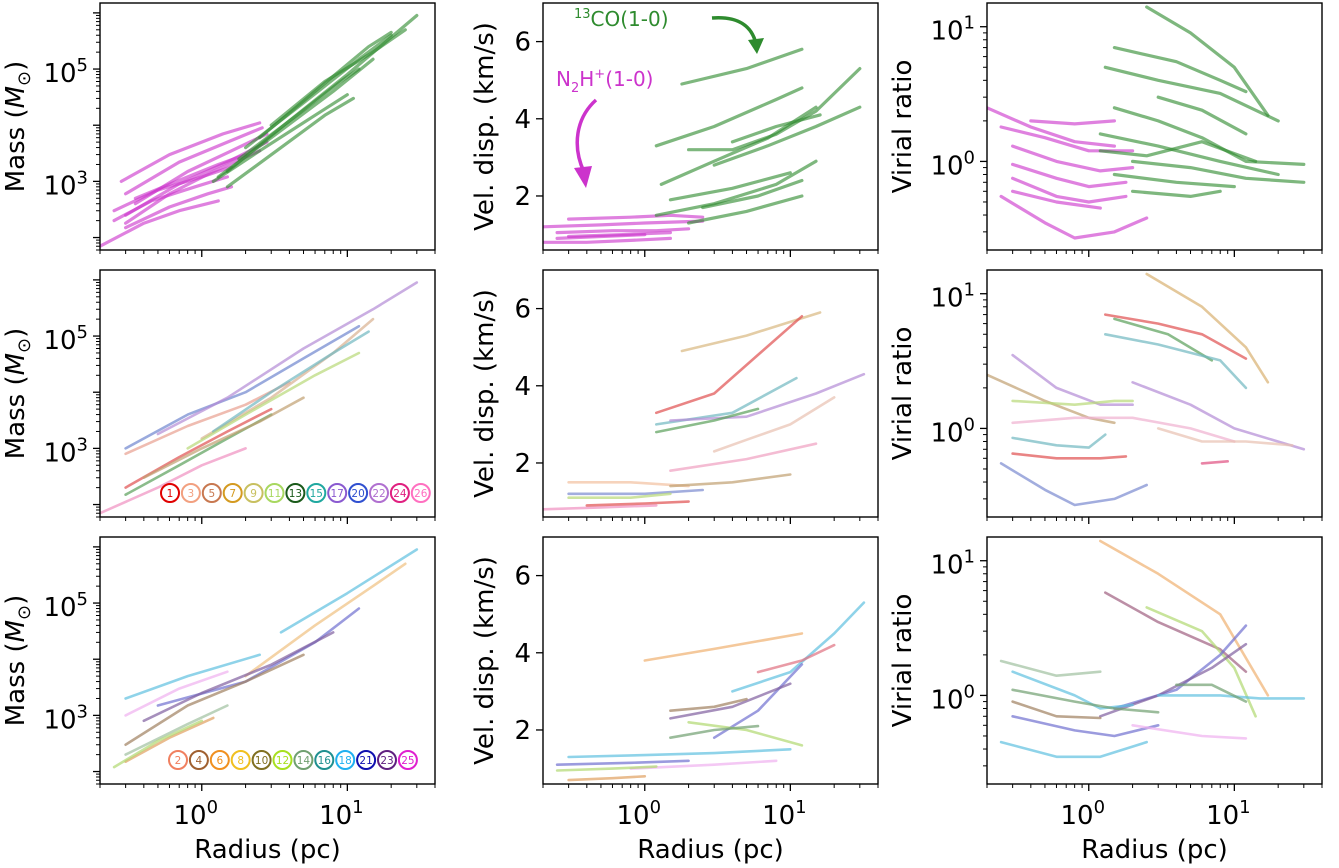 The width and height of the screenshot is (1339, 868). I want to click on mass-top-frame, so click(267, 126).